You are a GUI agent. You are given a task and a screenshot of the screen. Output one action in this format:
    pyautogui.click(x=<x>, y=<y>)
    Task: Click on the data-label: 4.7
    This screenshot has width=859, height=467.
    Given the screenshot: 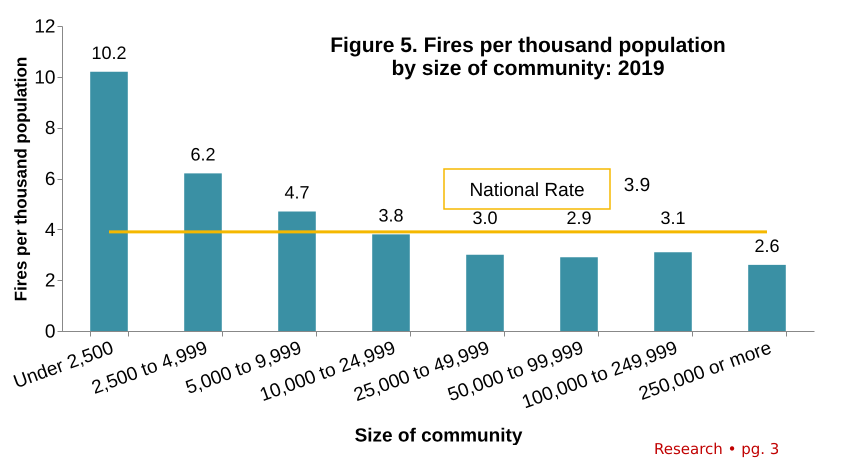 What is the action you would take?
    pyautogui.click(x=297, y=192)
    